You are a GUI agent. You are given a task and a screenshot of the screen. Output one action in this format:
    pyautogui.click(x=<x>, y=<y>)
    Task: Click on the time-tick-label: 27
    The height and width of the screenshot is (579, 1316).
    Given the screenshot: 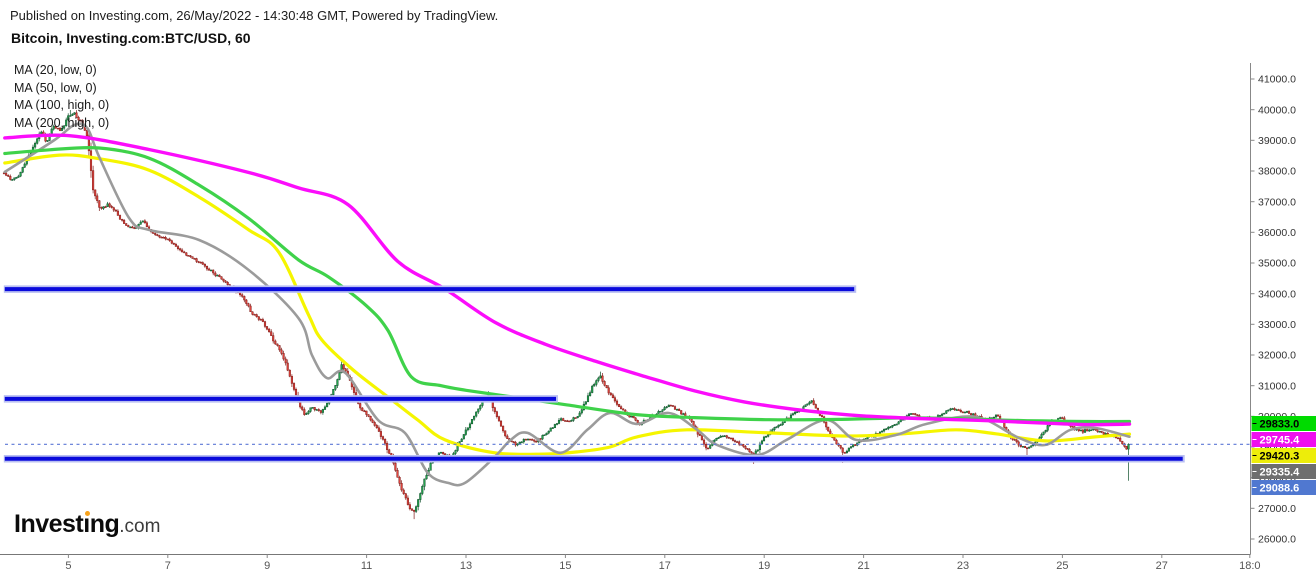 What is the action you would take?
    pyautogui.click(x=1162, y=566)
    